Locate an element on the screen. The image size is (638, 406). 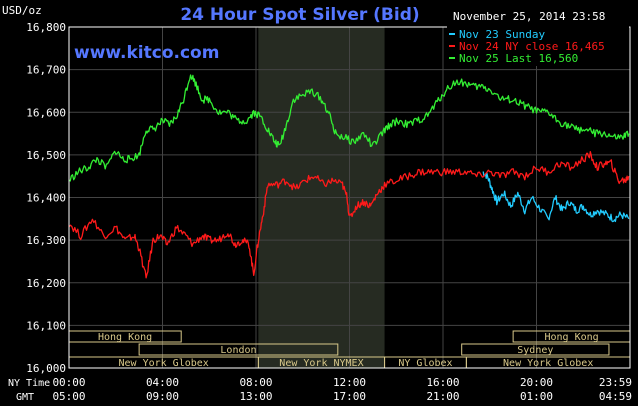
y-tick-label: 16,500 is located at coordinates (46, 155).